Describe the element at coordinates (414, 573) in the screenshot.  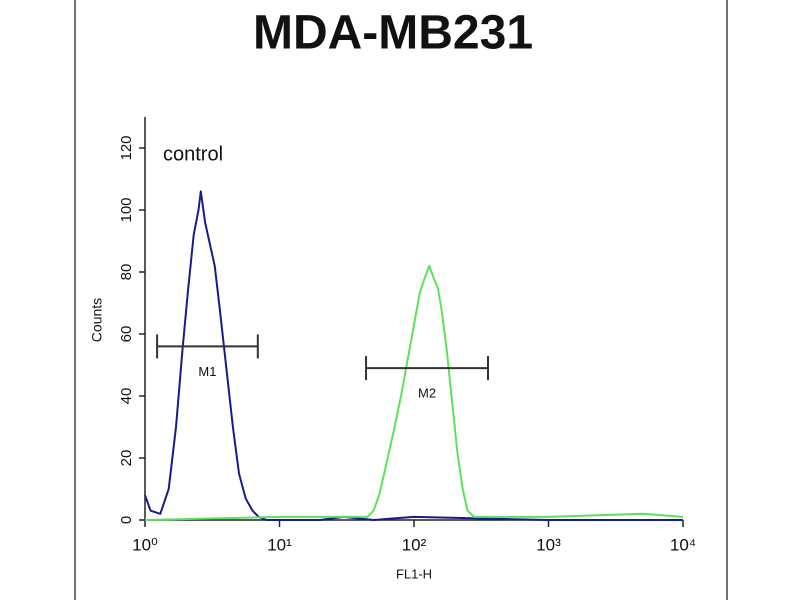
I see `x-axis-label: FL1-H` at that location.